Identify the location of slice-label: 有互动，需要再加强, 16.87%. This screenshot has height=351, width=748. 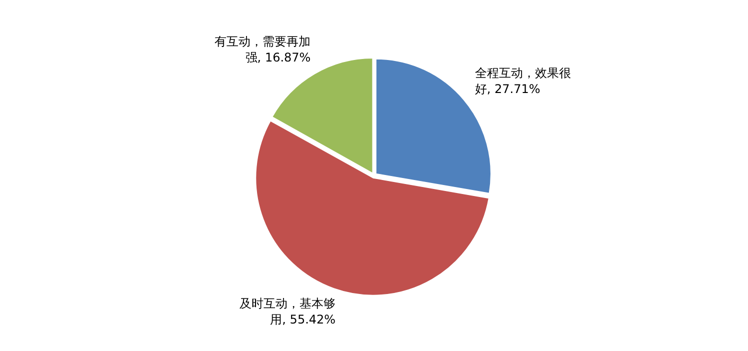
(262, 49).